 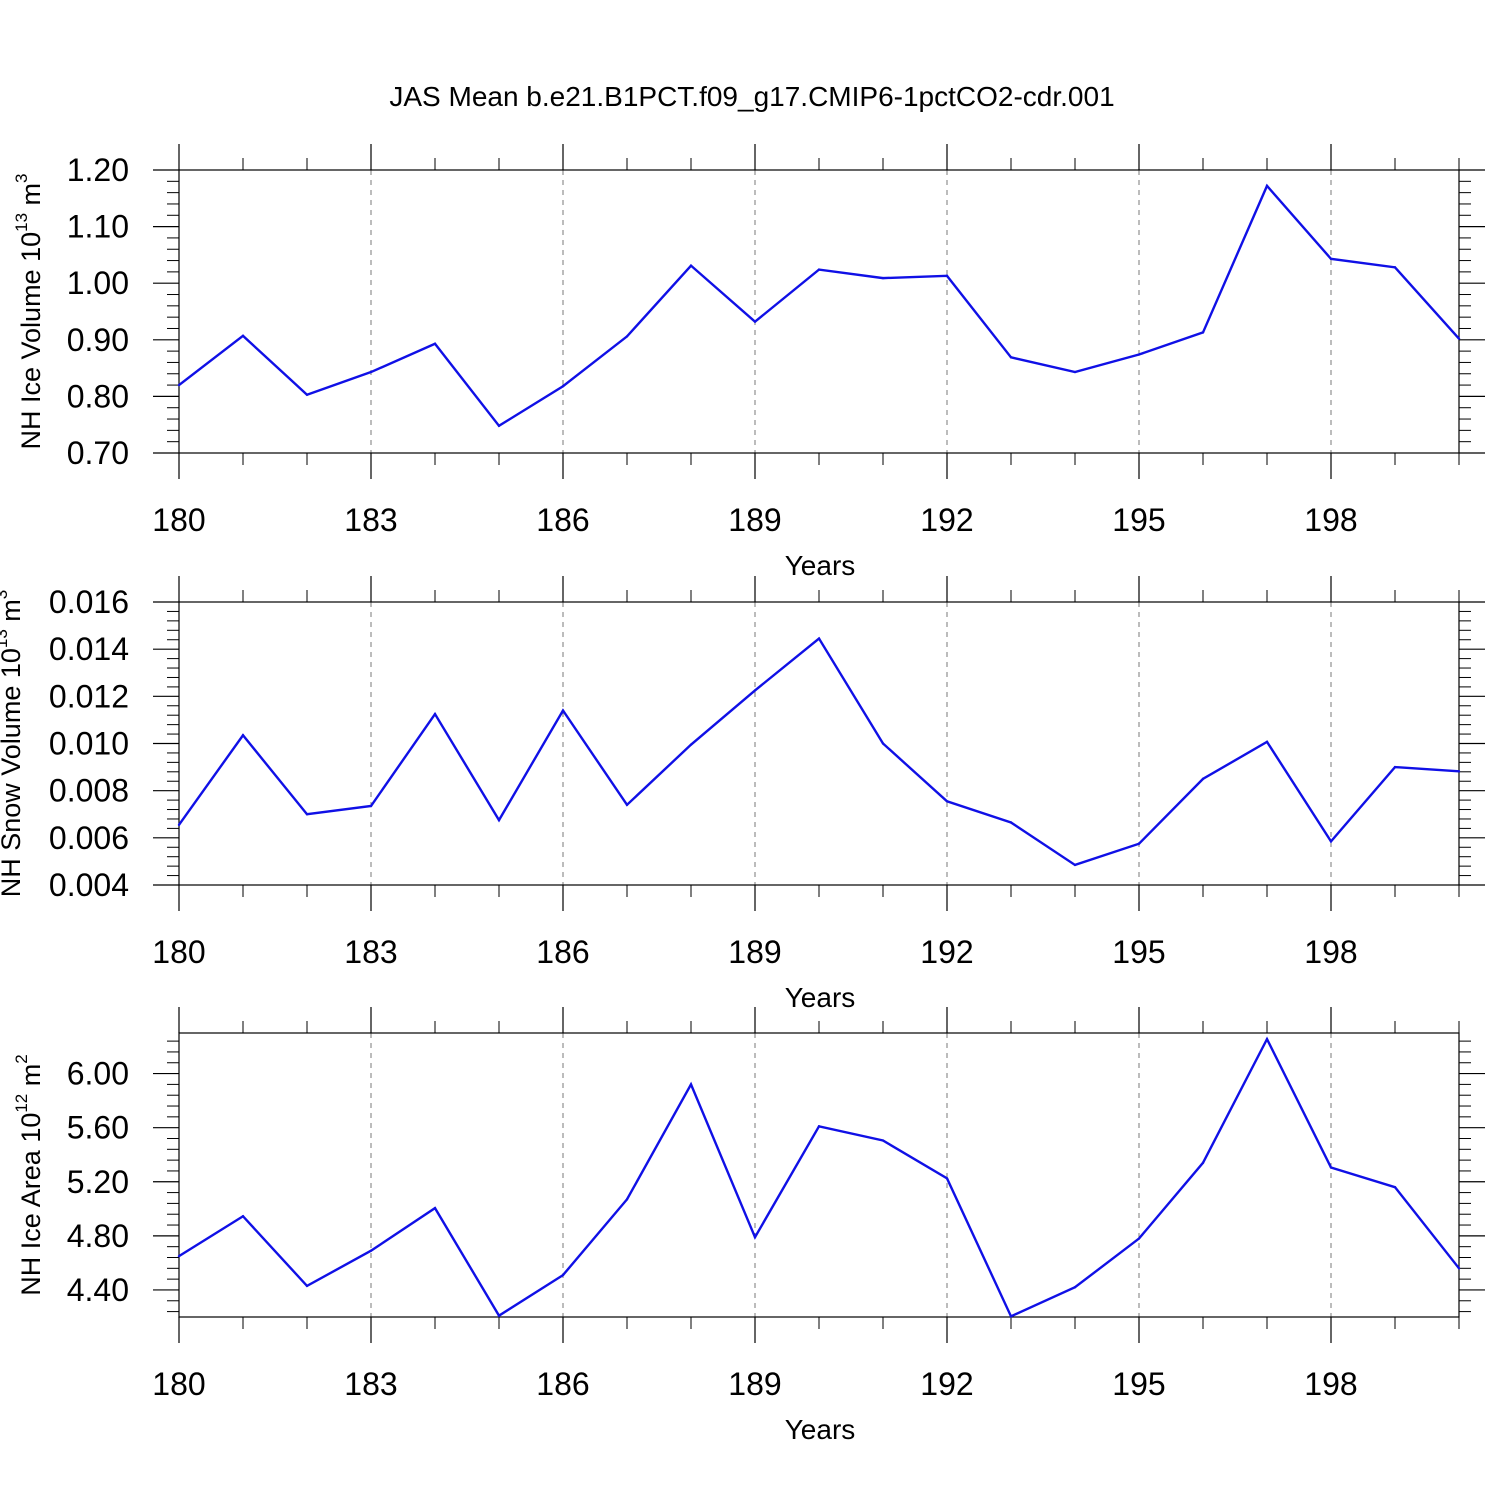 I want to click on ice-area-x-tick-label: 189, so click(x=754, y=1384).